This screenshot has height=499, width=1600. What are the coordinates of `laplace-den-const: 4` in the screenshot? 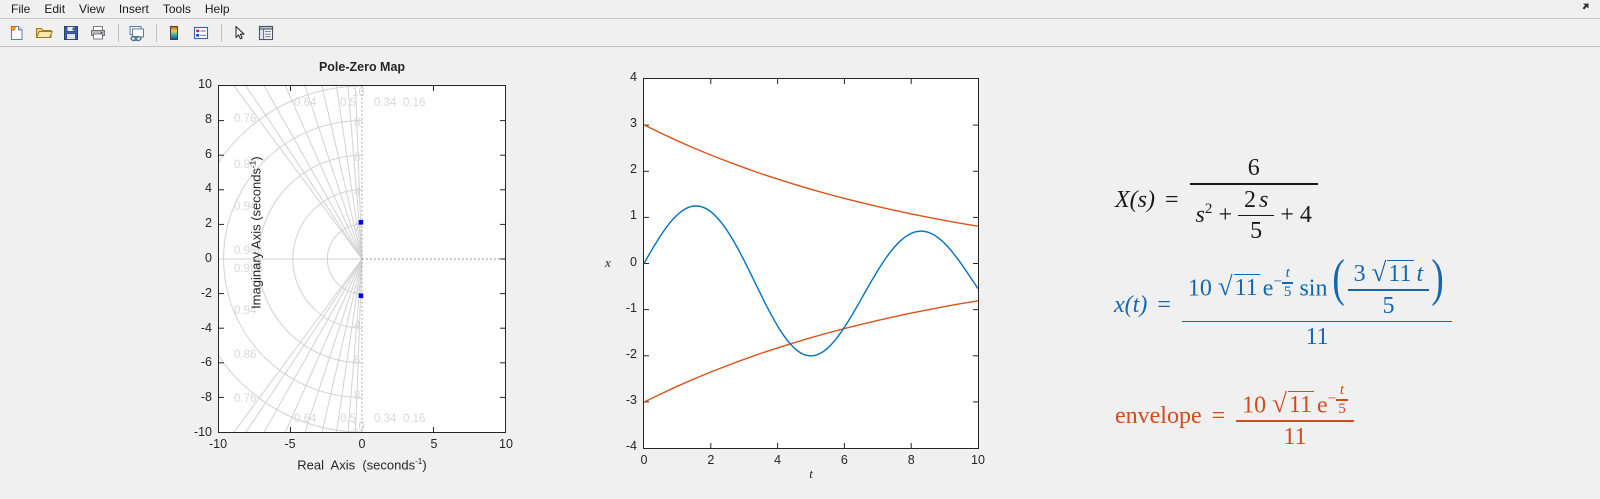 It's located at (1305, 214).